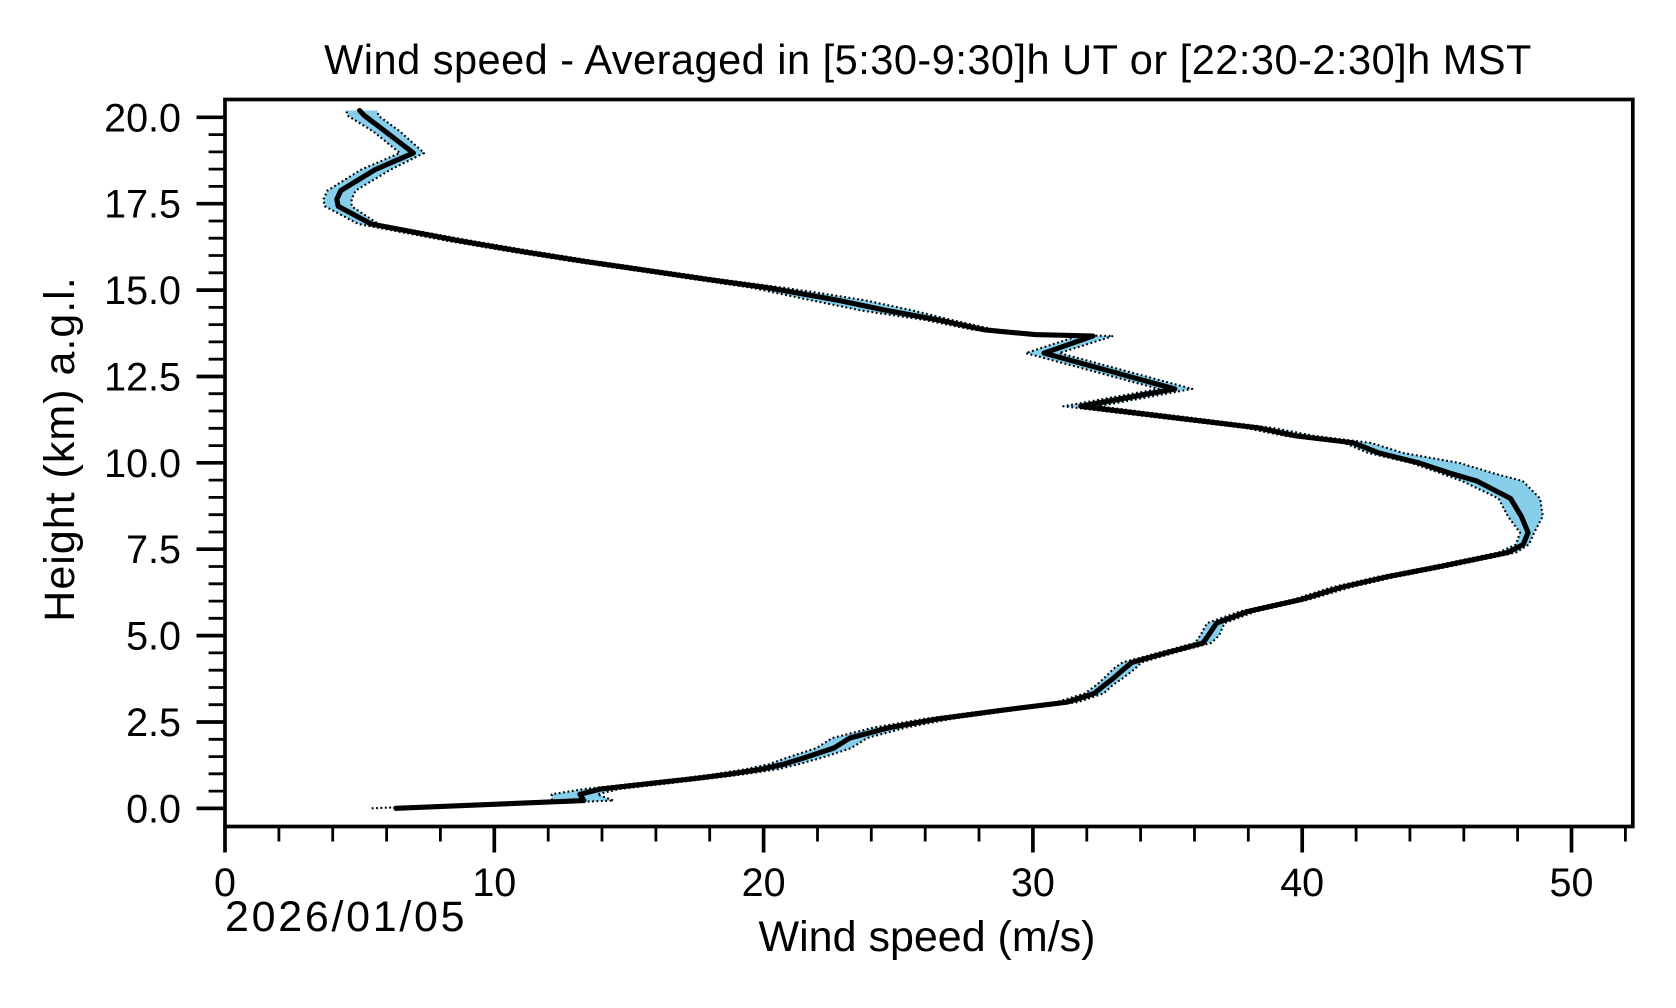 This screenshot has width=1676, height=1008. I want to click on svg-text: 0.0, so click(153, 809).